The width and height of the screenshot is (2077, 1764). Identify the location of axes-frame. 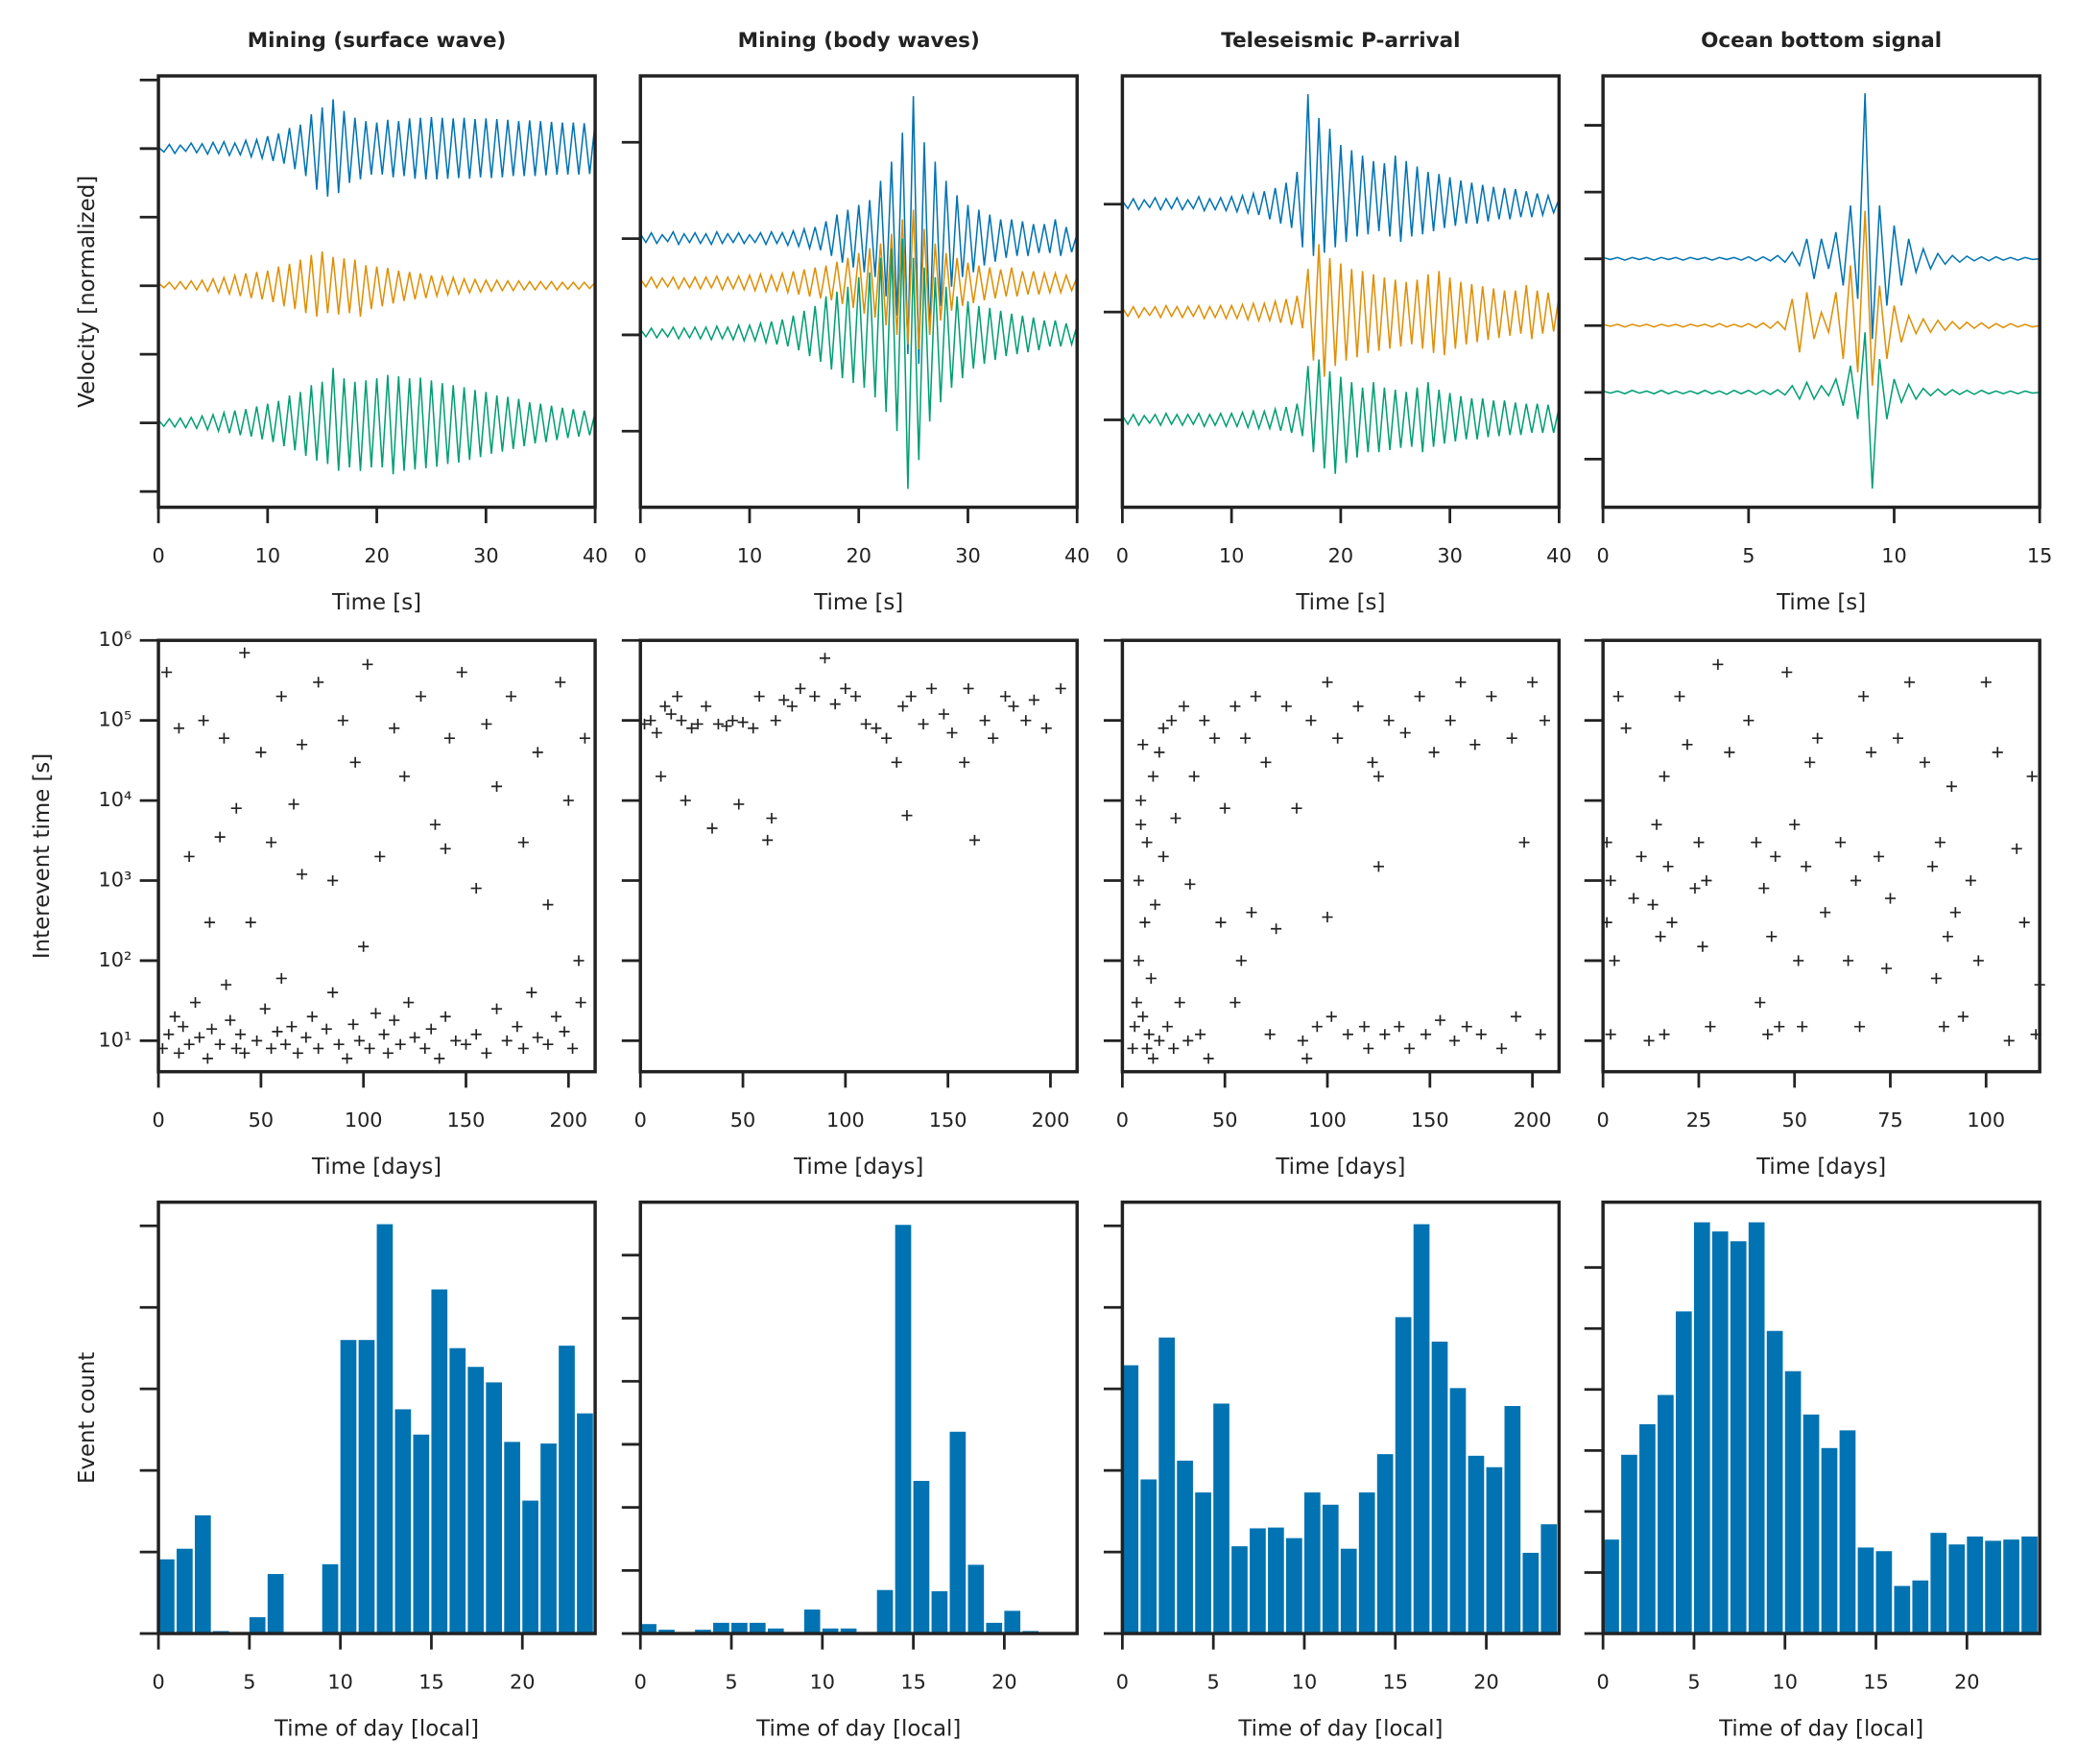
(858, 1418).